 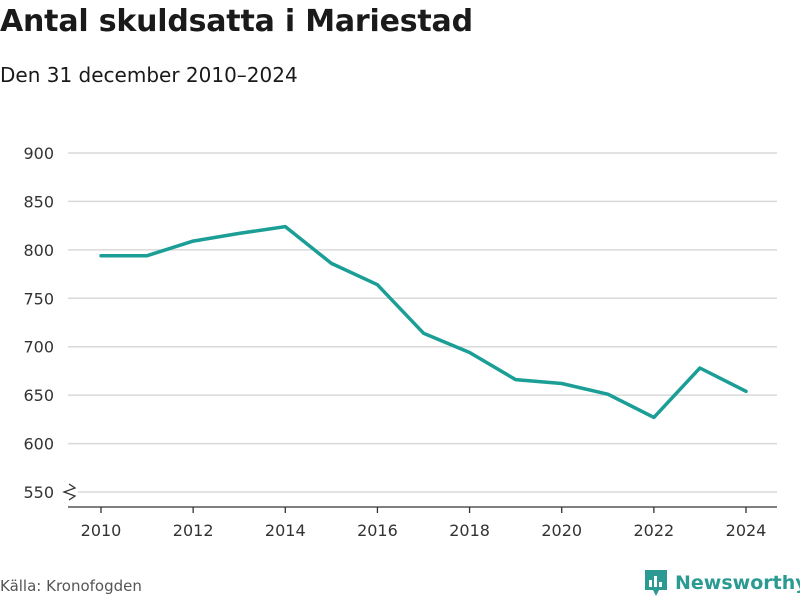 What do you see at coordinates (746, 391) in the screenshot?
I see `data-point-2024` at bounding box center [746, 391].